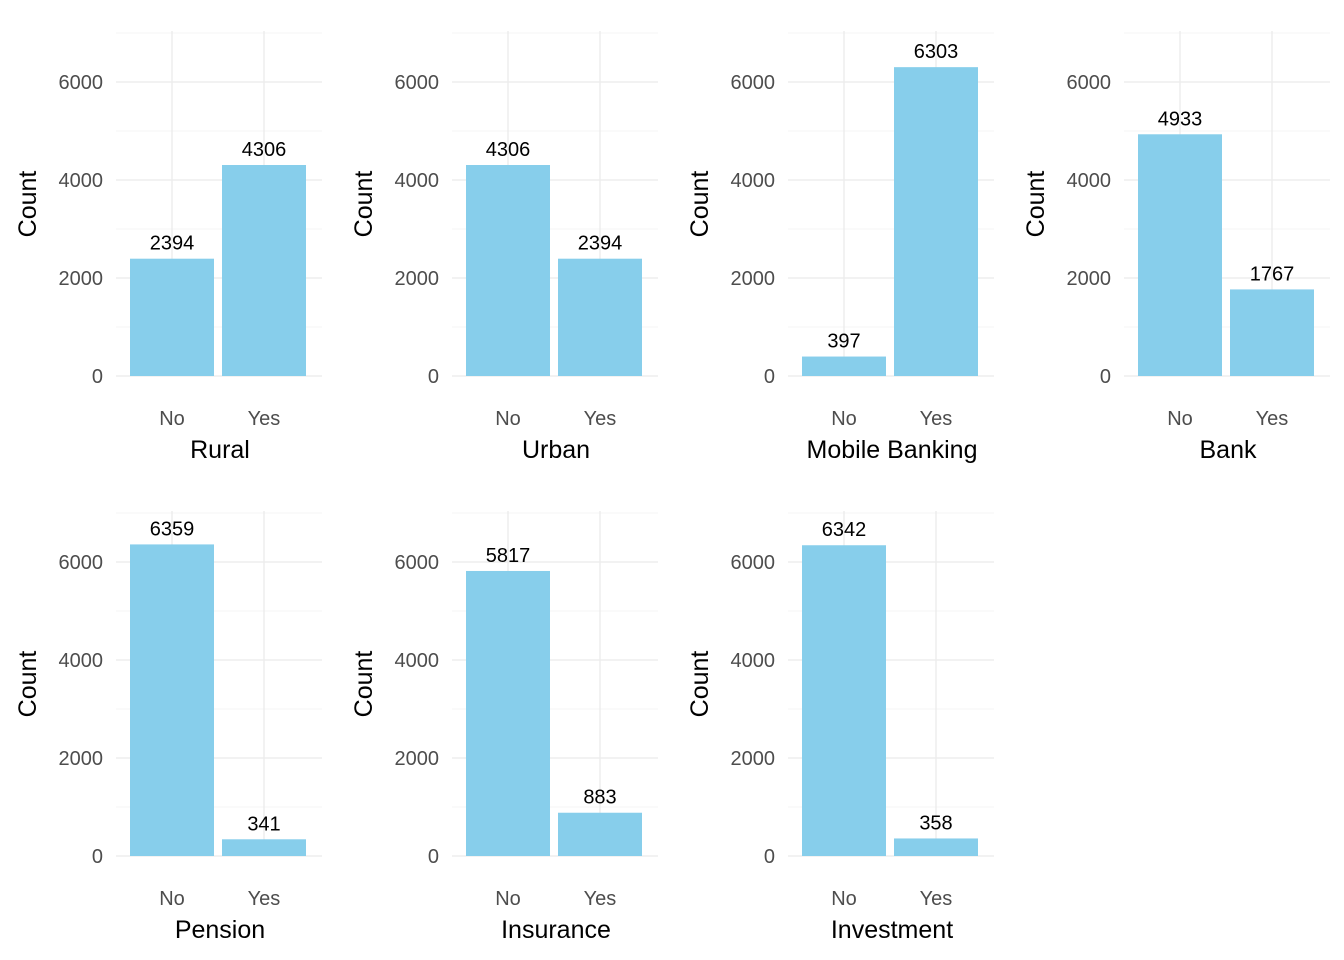 This screenshot has width=1344, height=960. Describe the element at coordinates (599, 798) in the screenshot. I see `data-label: 883` at that location.